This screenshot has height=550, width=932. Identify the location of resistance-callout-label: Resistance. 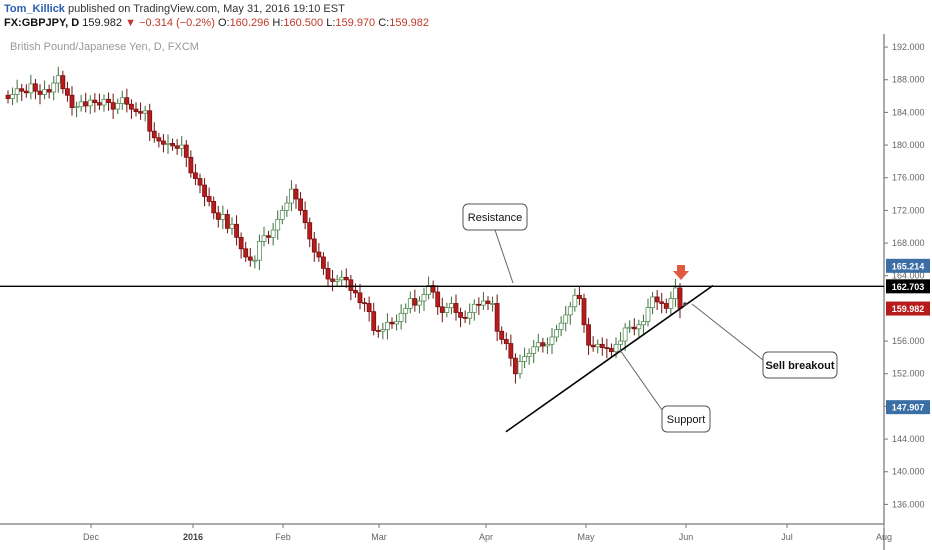
(495, 218).